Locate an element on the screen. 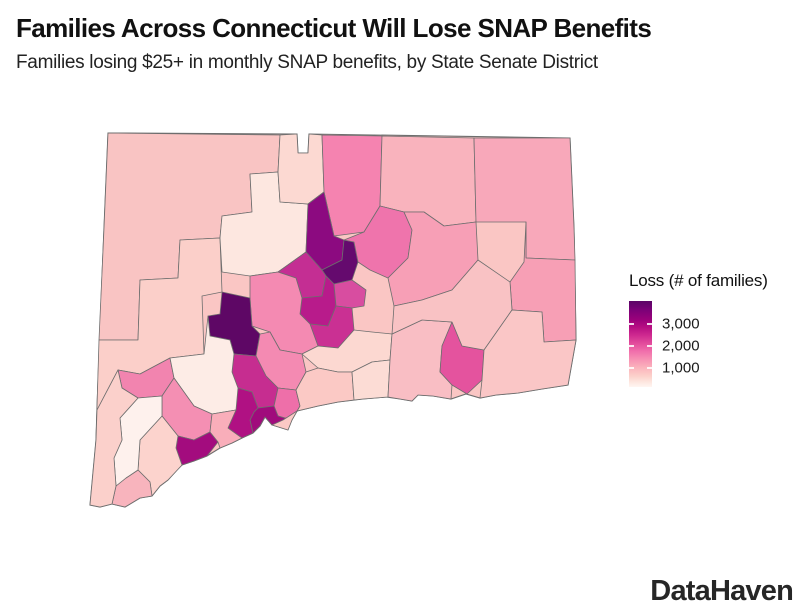  district-stamford-greenwich is located at coordinates (114, 438).